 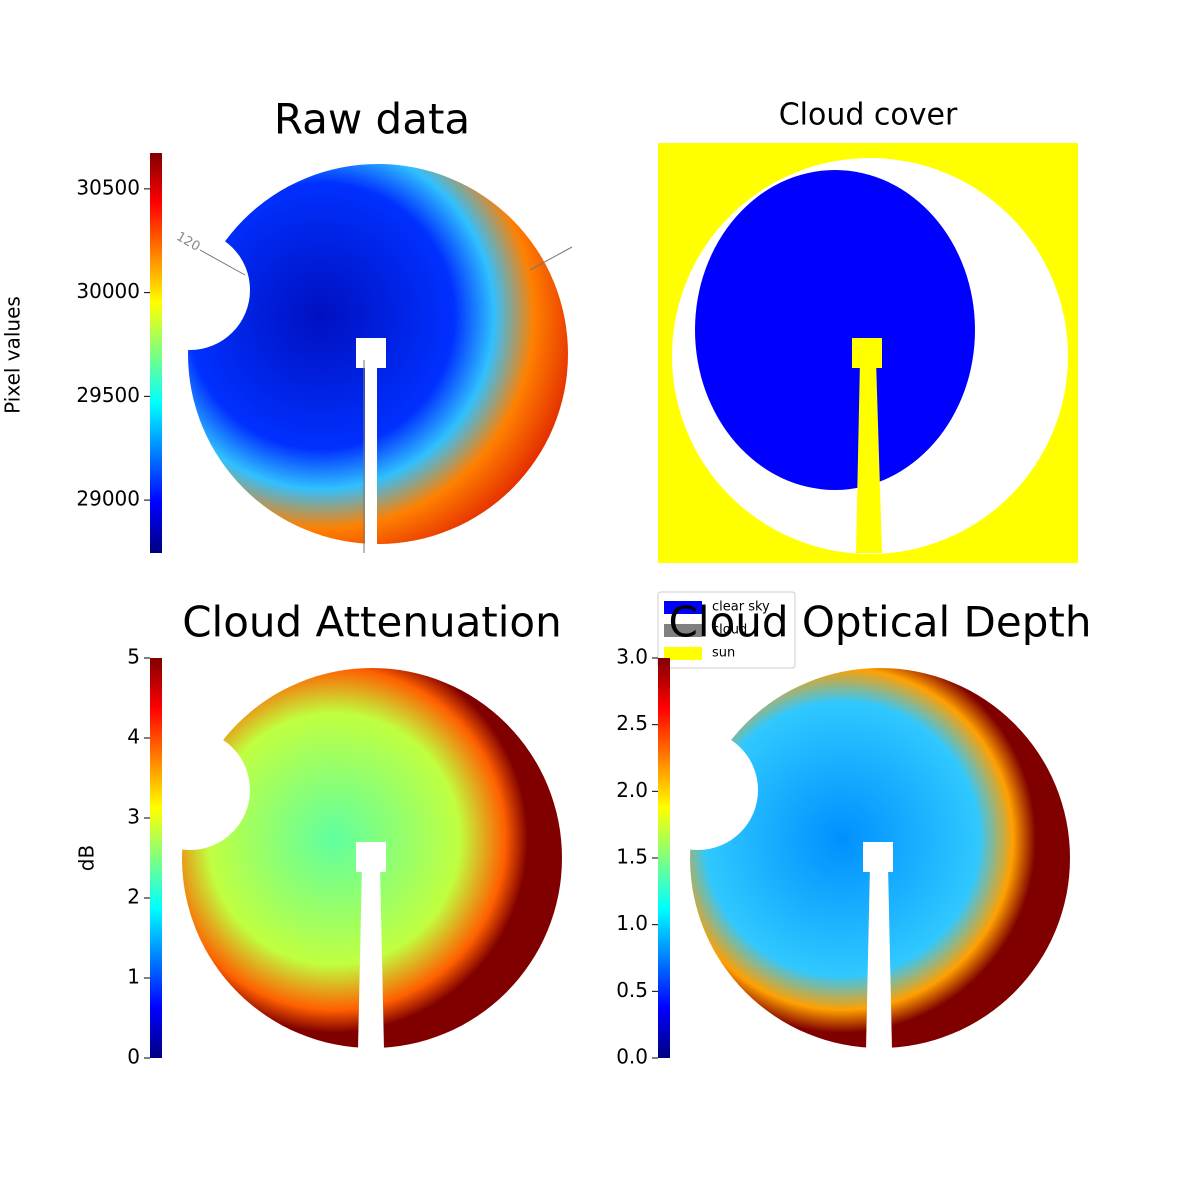 I want to click on colorbar-tick-label: 1.5, so click(x=632, y=857).